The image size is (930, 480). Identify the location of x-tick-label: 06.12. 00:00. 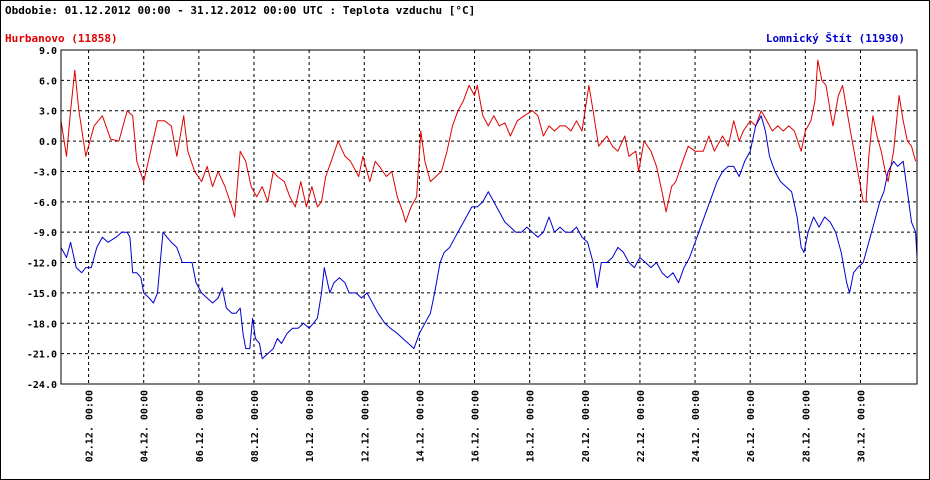
(200, 426).